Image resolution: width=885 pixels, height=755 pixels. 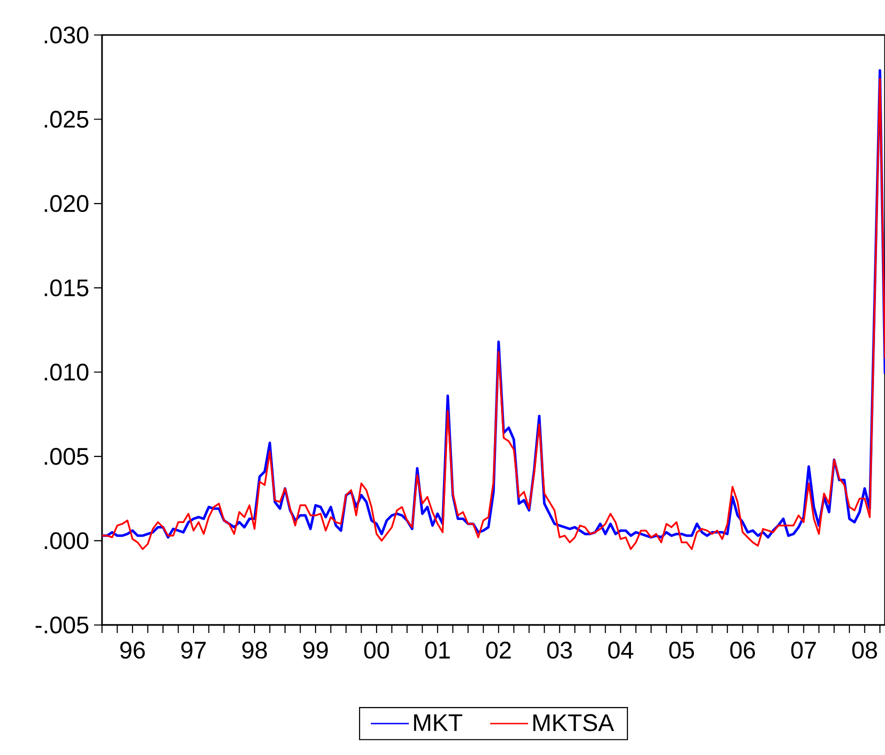 I want to click on y-tick-label: .010, so click(x=66, y=372).